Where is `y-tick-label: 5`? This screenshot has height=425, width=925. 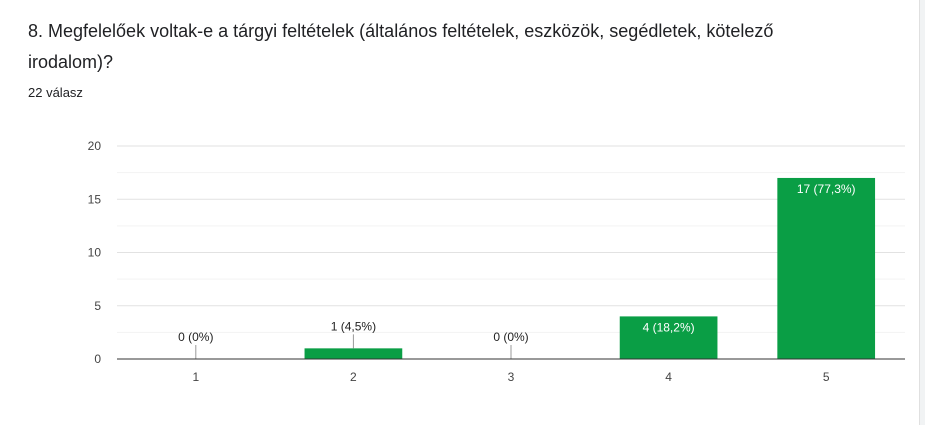 y-tick-label: 5 is located at coordinates (97, 306).